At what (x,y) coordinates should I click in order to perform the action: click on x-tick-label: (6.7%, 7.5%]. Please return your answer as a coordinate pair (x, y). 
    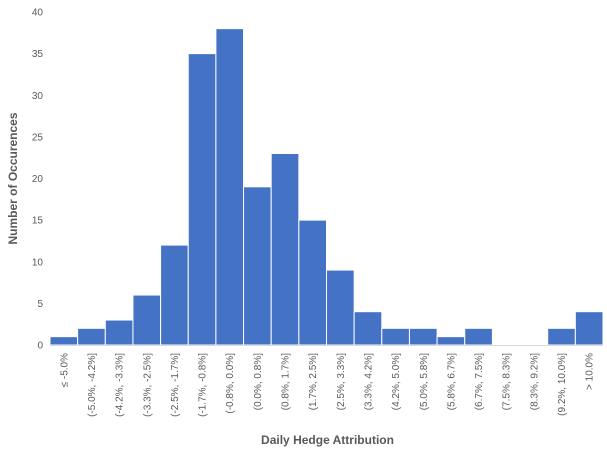
    Looking at the image, I should click on (479, 381).